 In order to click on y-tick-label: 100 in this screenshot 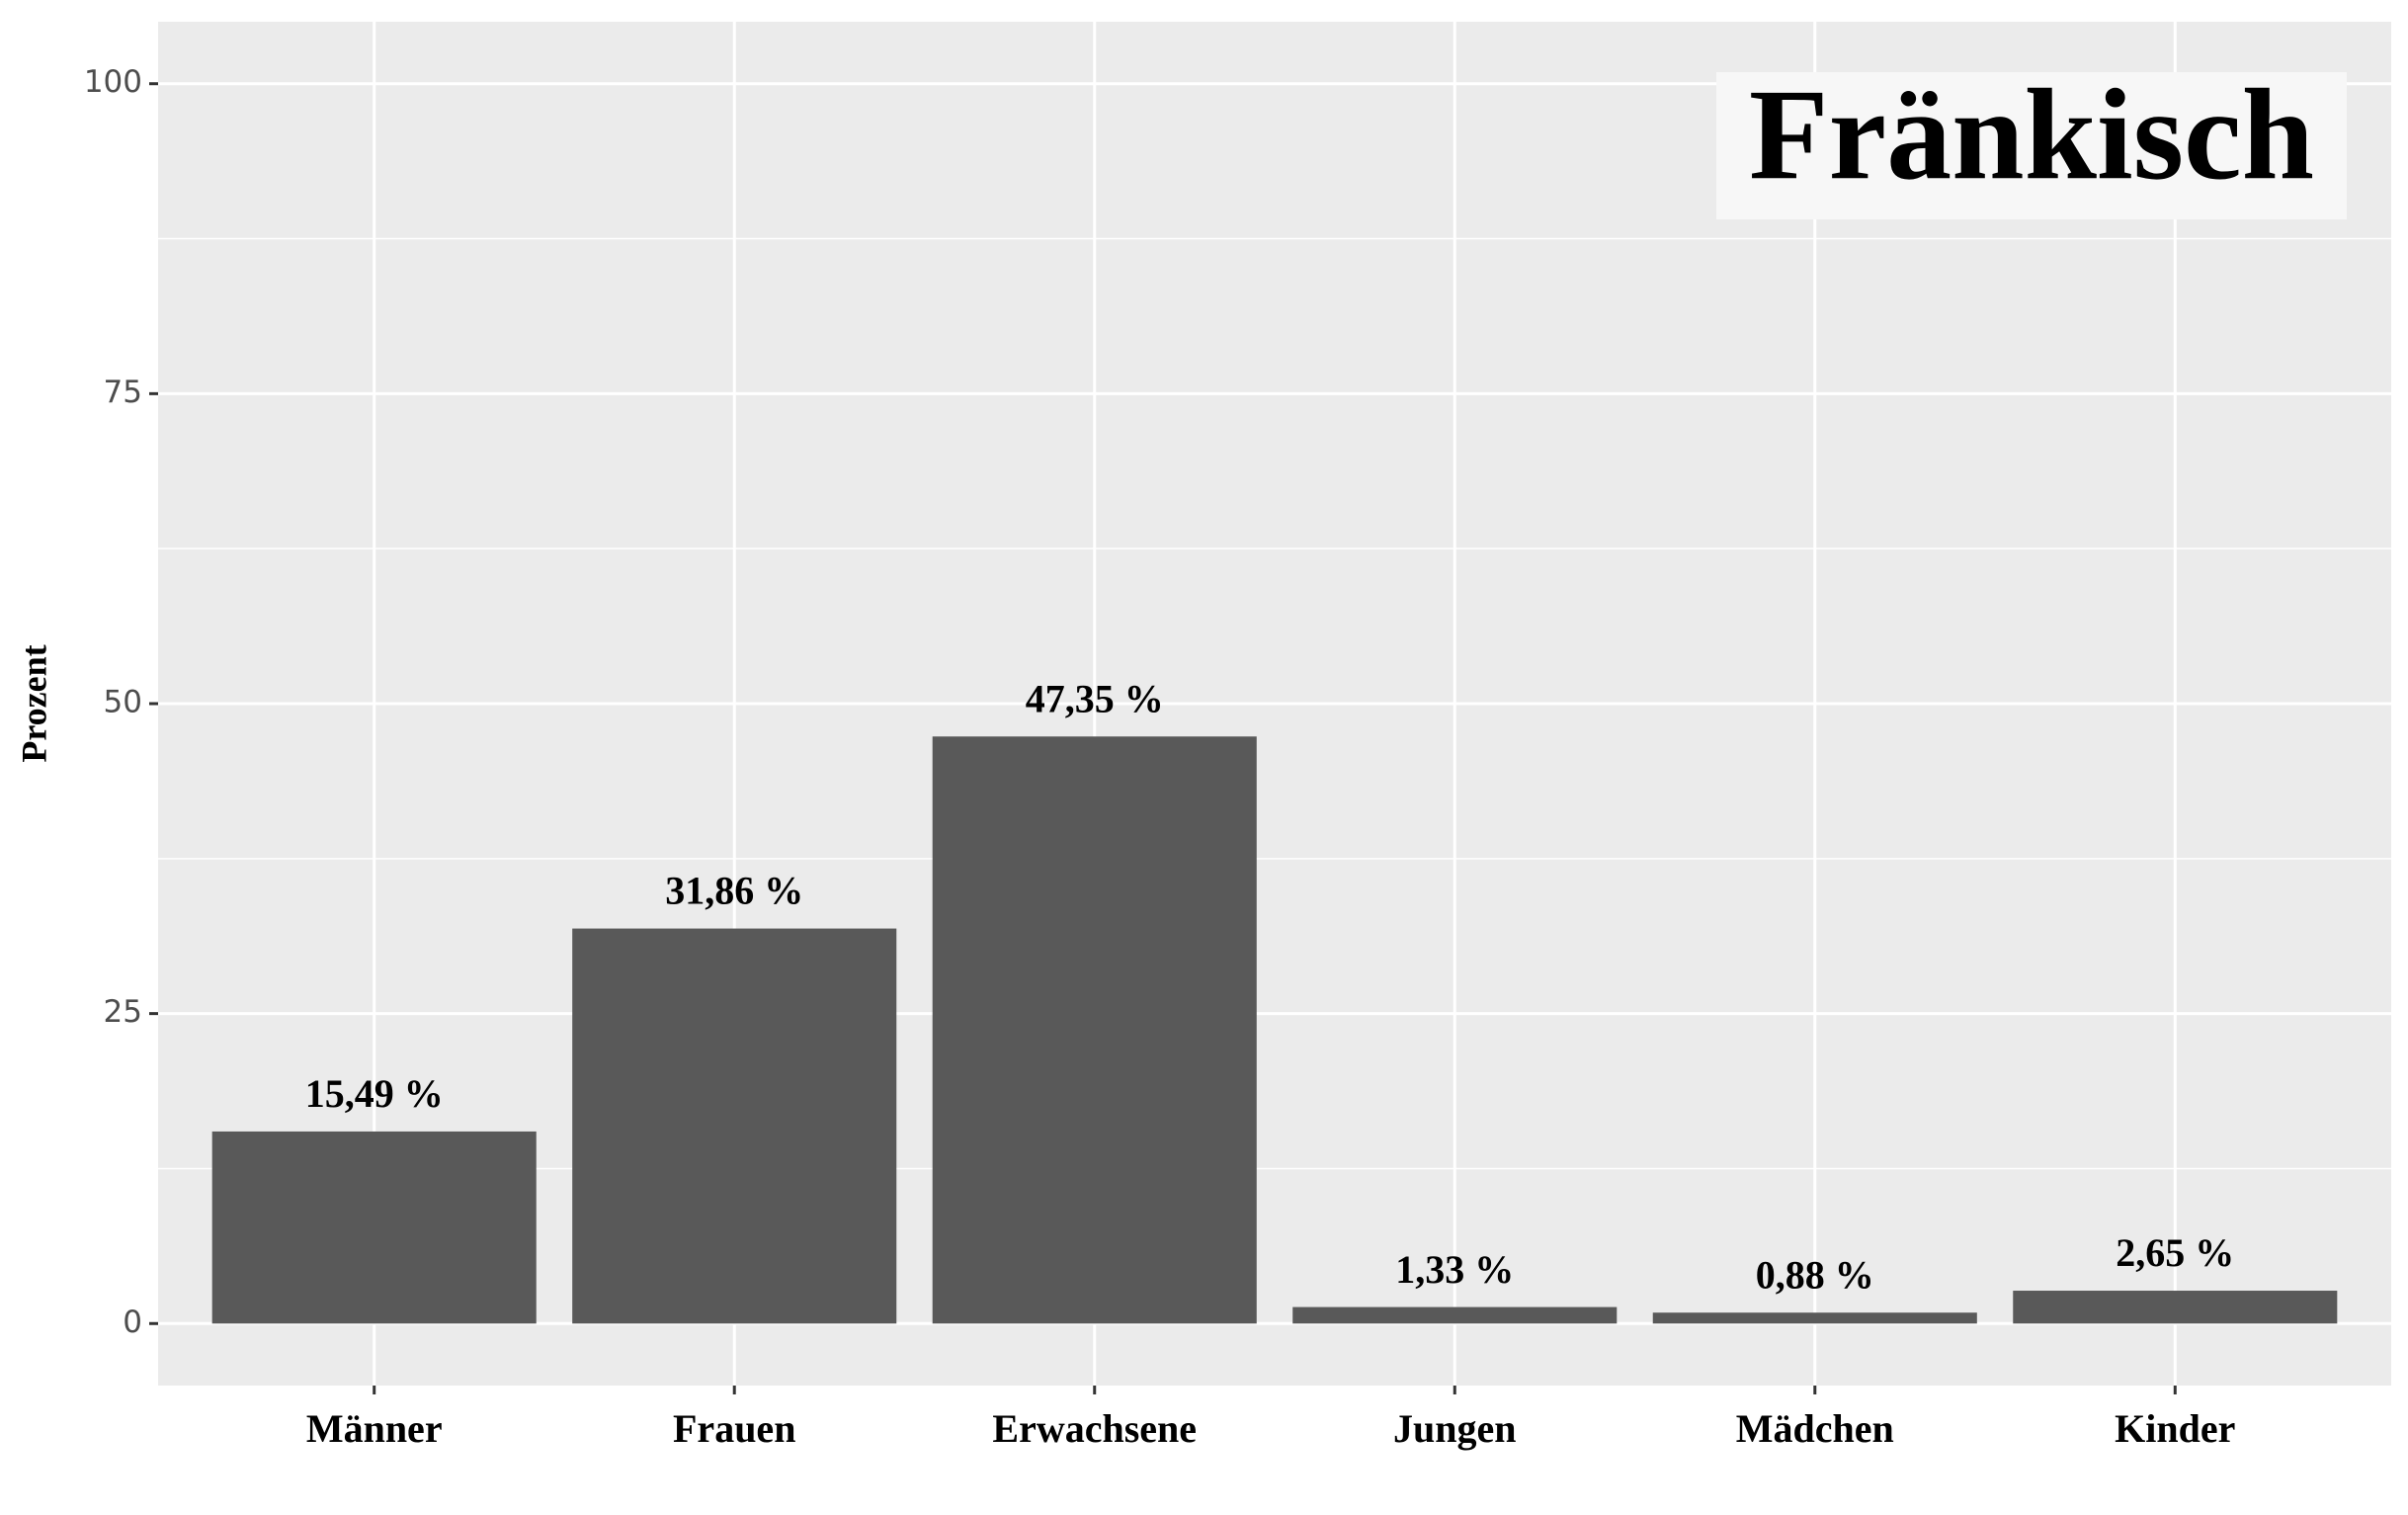, I will do `click(113, 82)`.